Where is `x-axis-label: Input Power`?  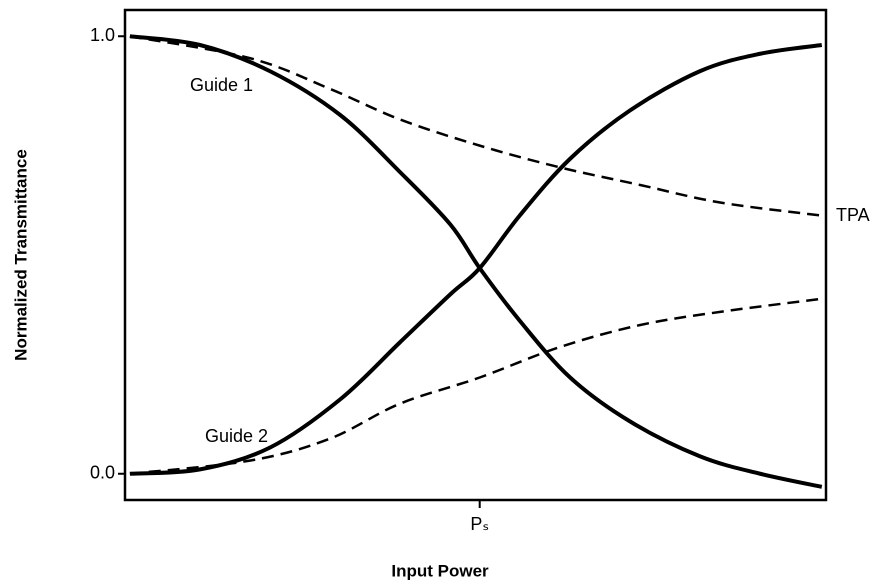 x-axis-label: Input Power is located at coordinates (440, 570).